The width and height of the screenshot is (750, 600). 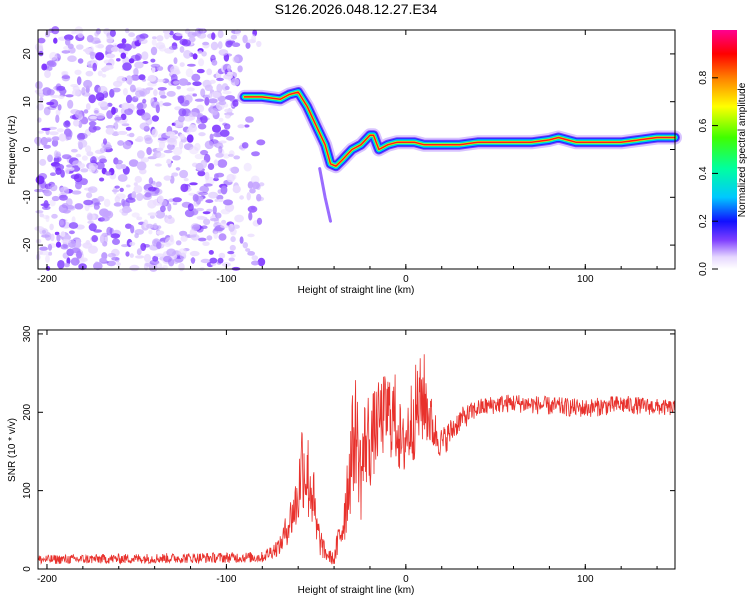 What do you see at coordinates (703, 173) in the screenshot?
I see `colorbar-tick-label: 0.4` at bounding box center [703, 173].